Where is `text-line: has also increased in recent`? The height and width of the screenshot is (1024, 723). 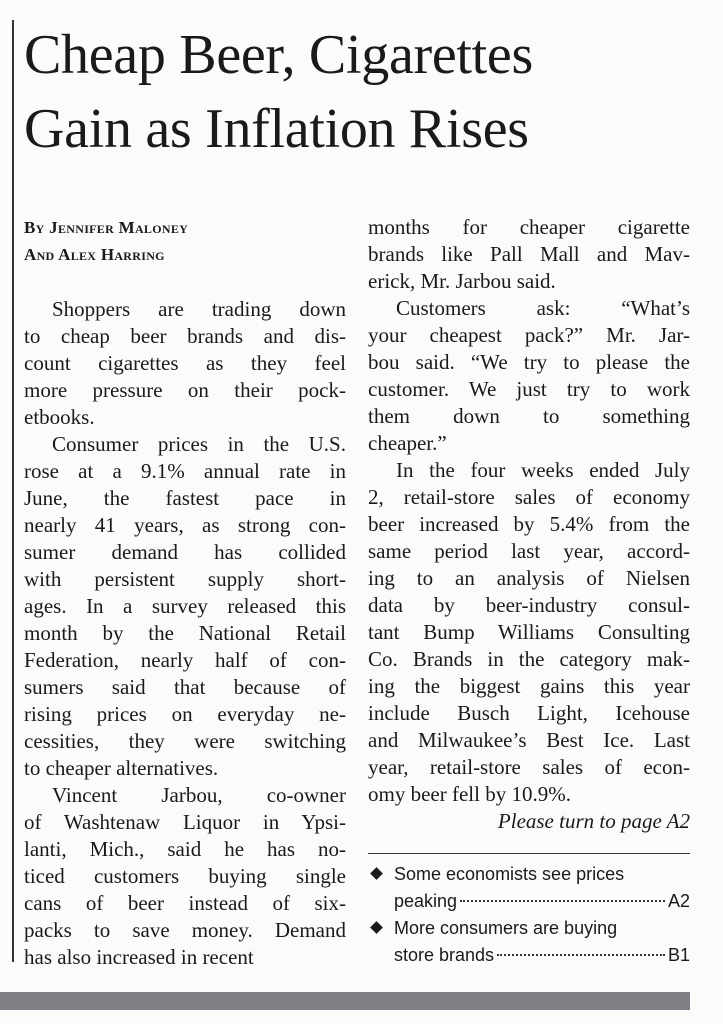
text-line: has also increased in recent is located at coordinates (139, 957).